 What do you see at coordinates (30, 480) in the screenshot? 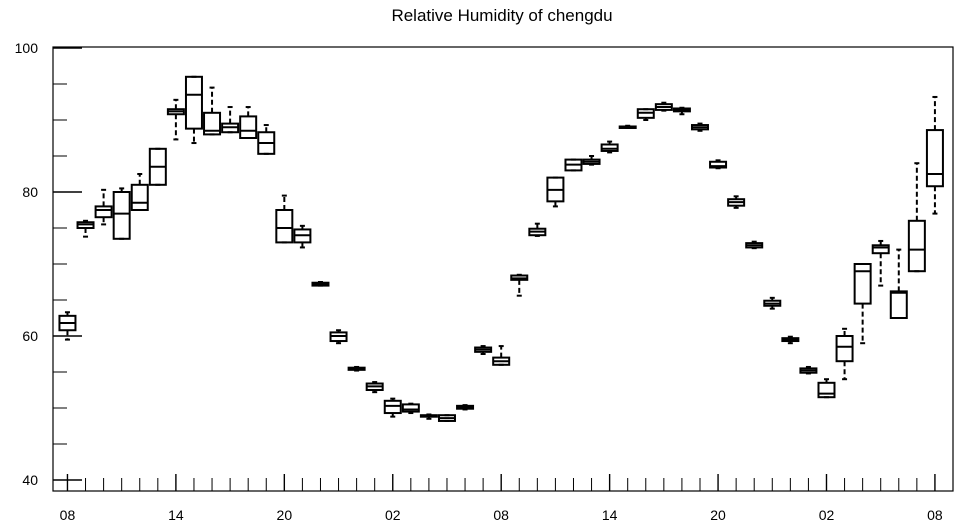
I see `y-tick-label: 40` at bounding box center [30, 480].